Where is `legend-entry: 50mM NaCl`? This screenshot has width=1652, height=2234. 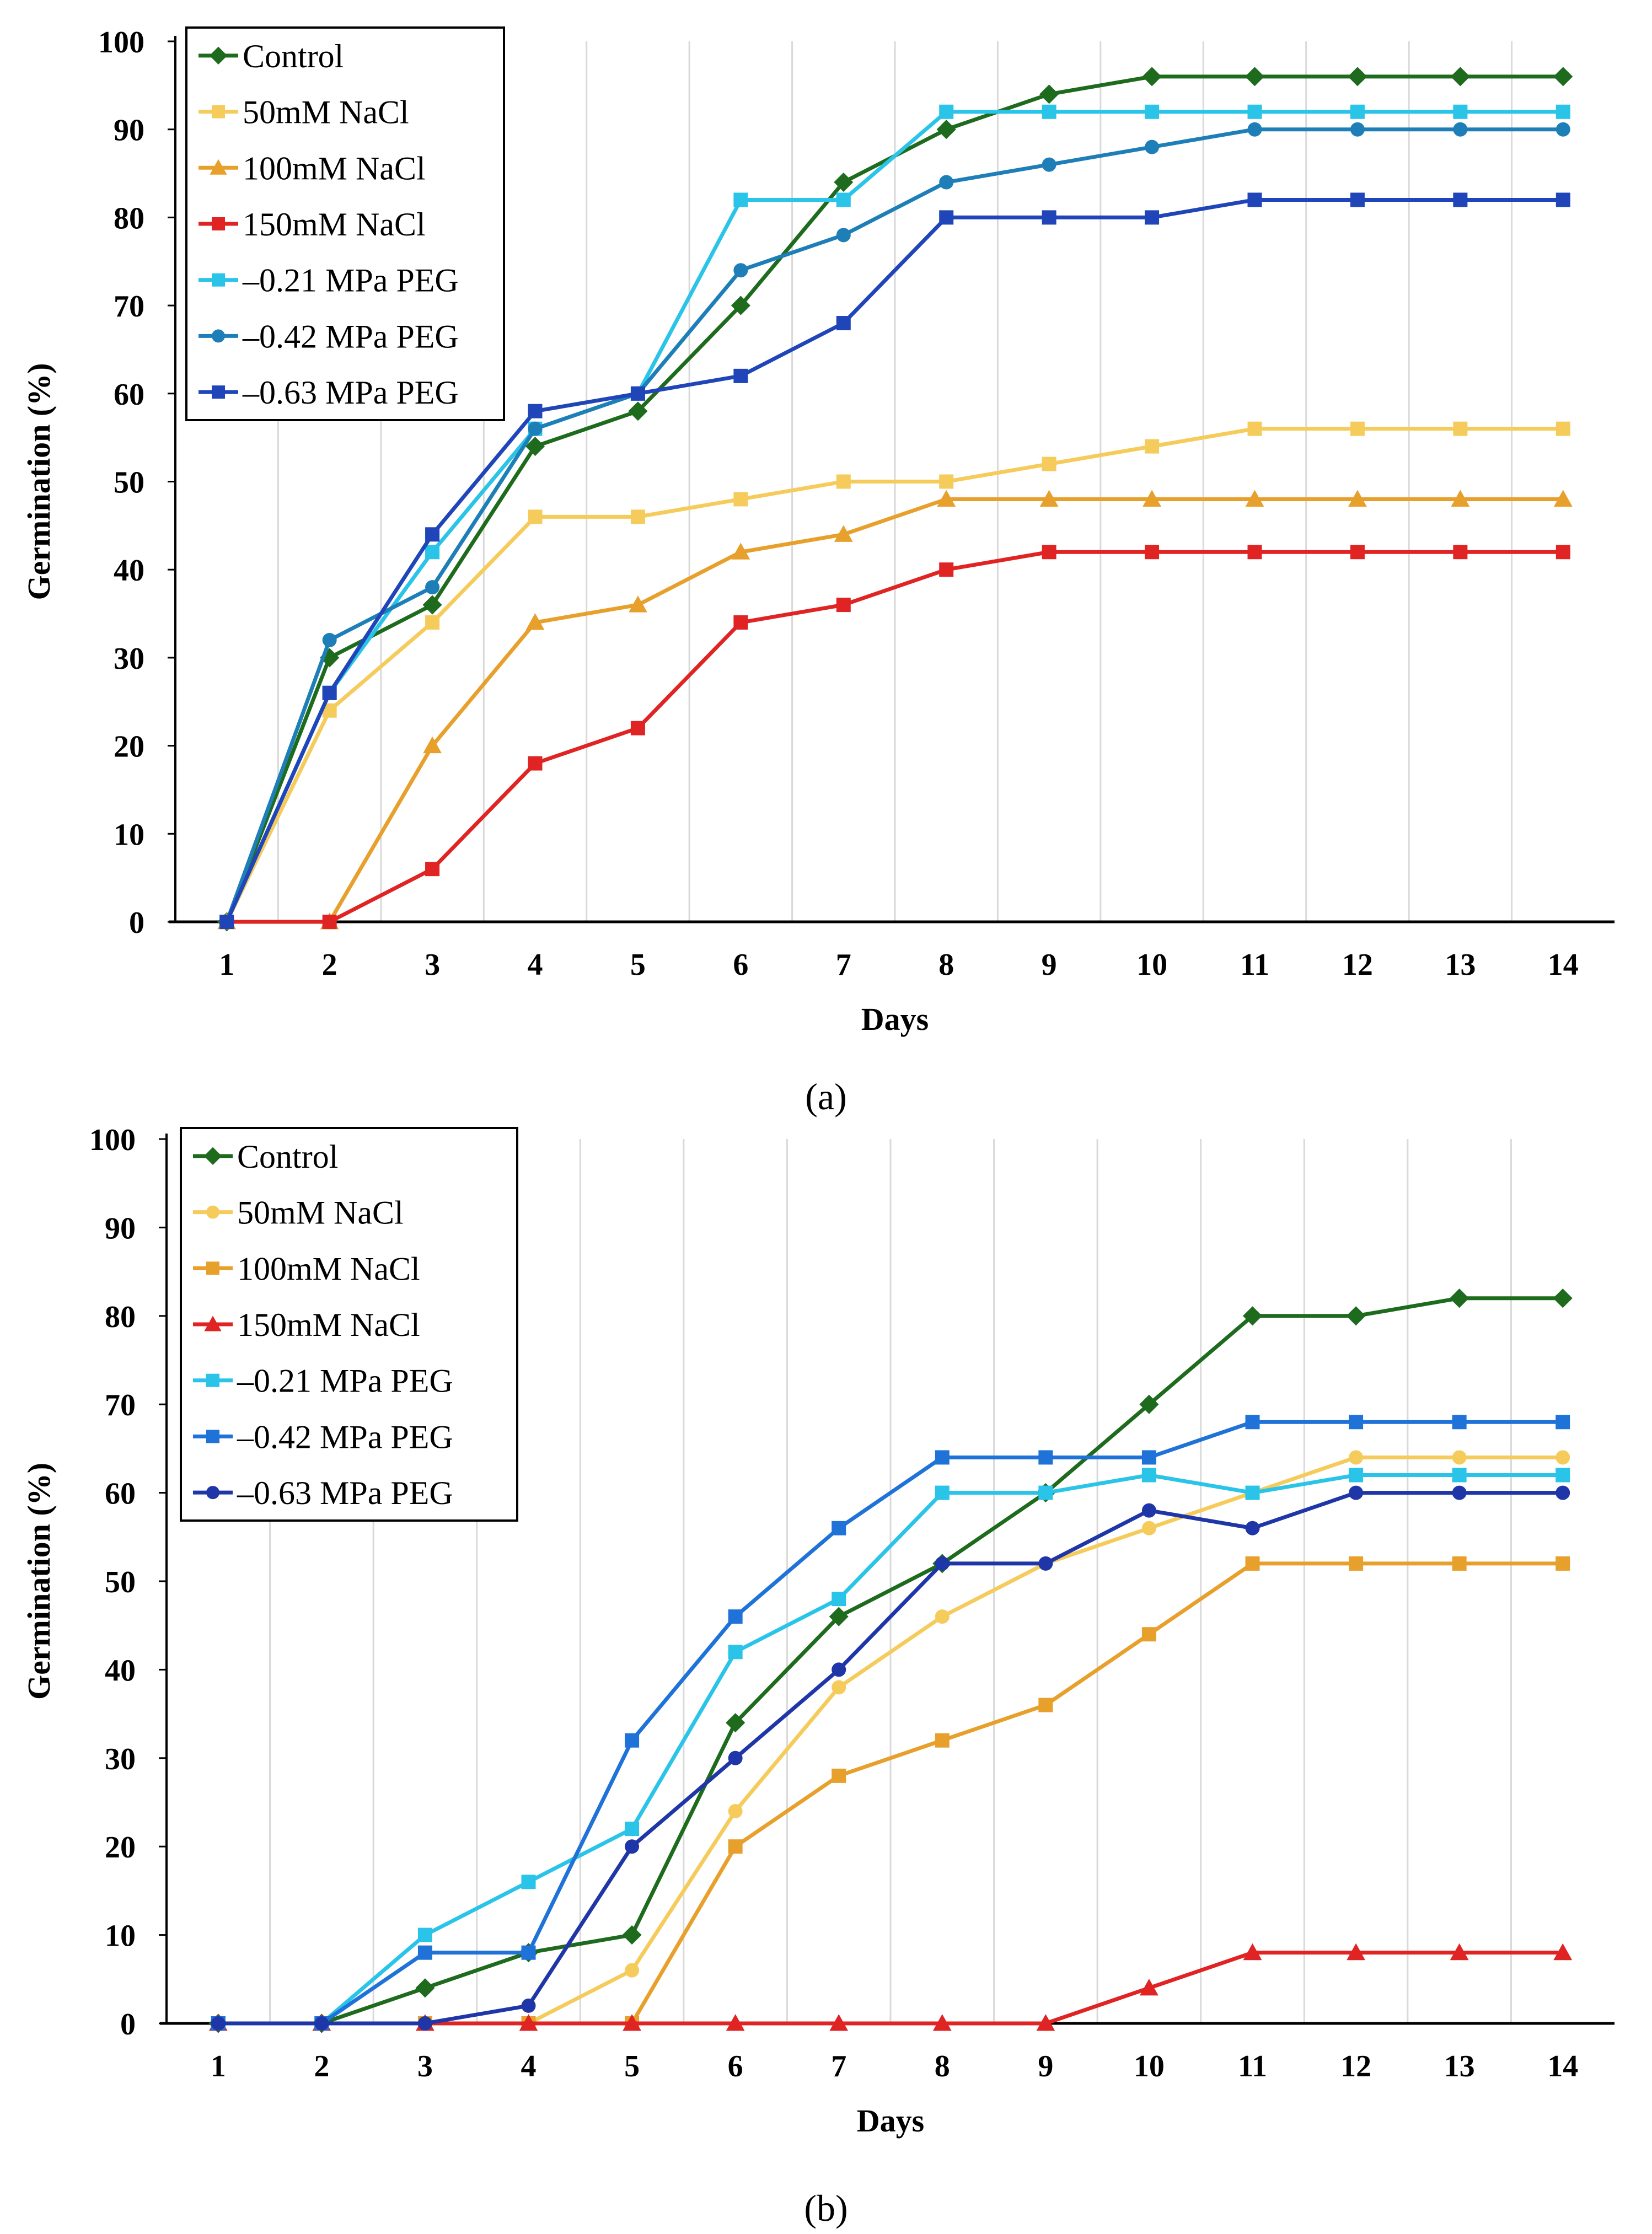 legend-entry: 50mM NaCl is located at coordinates (320, 1213).